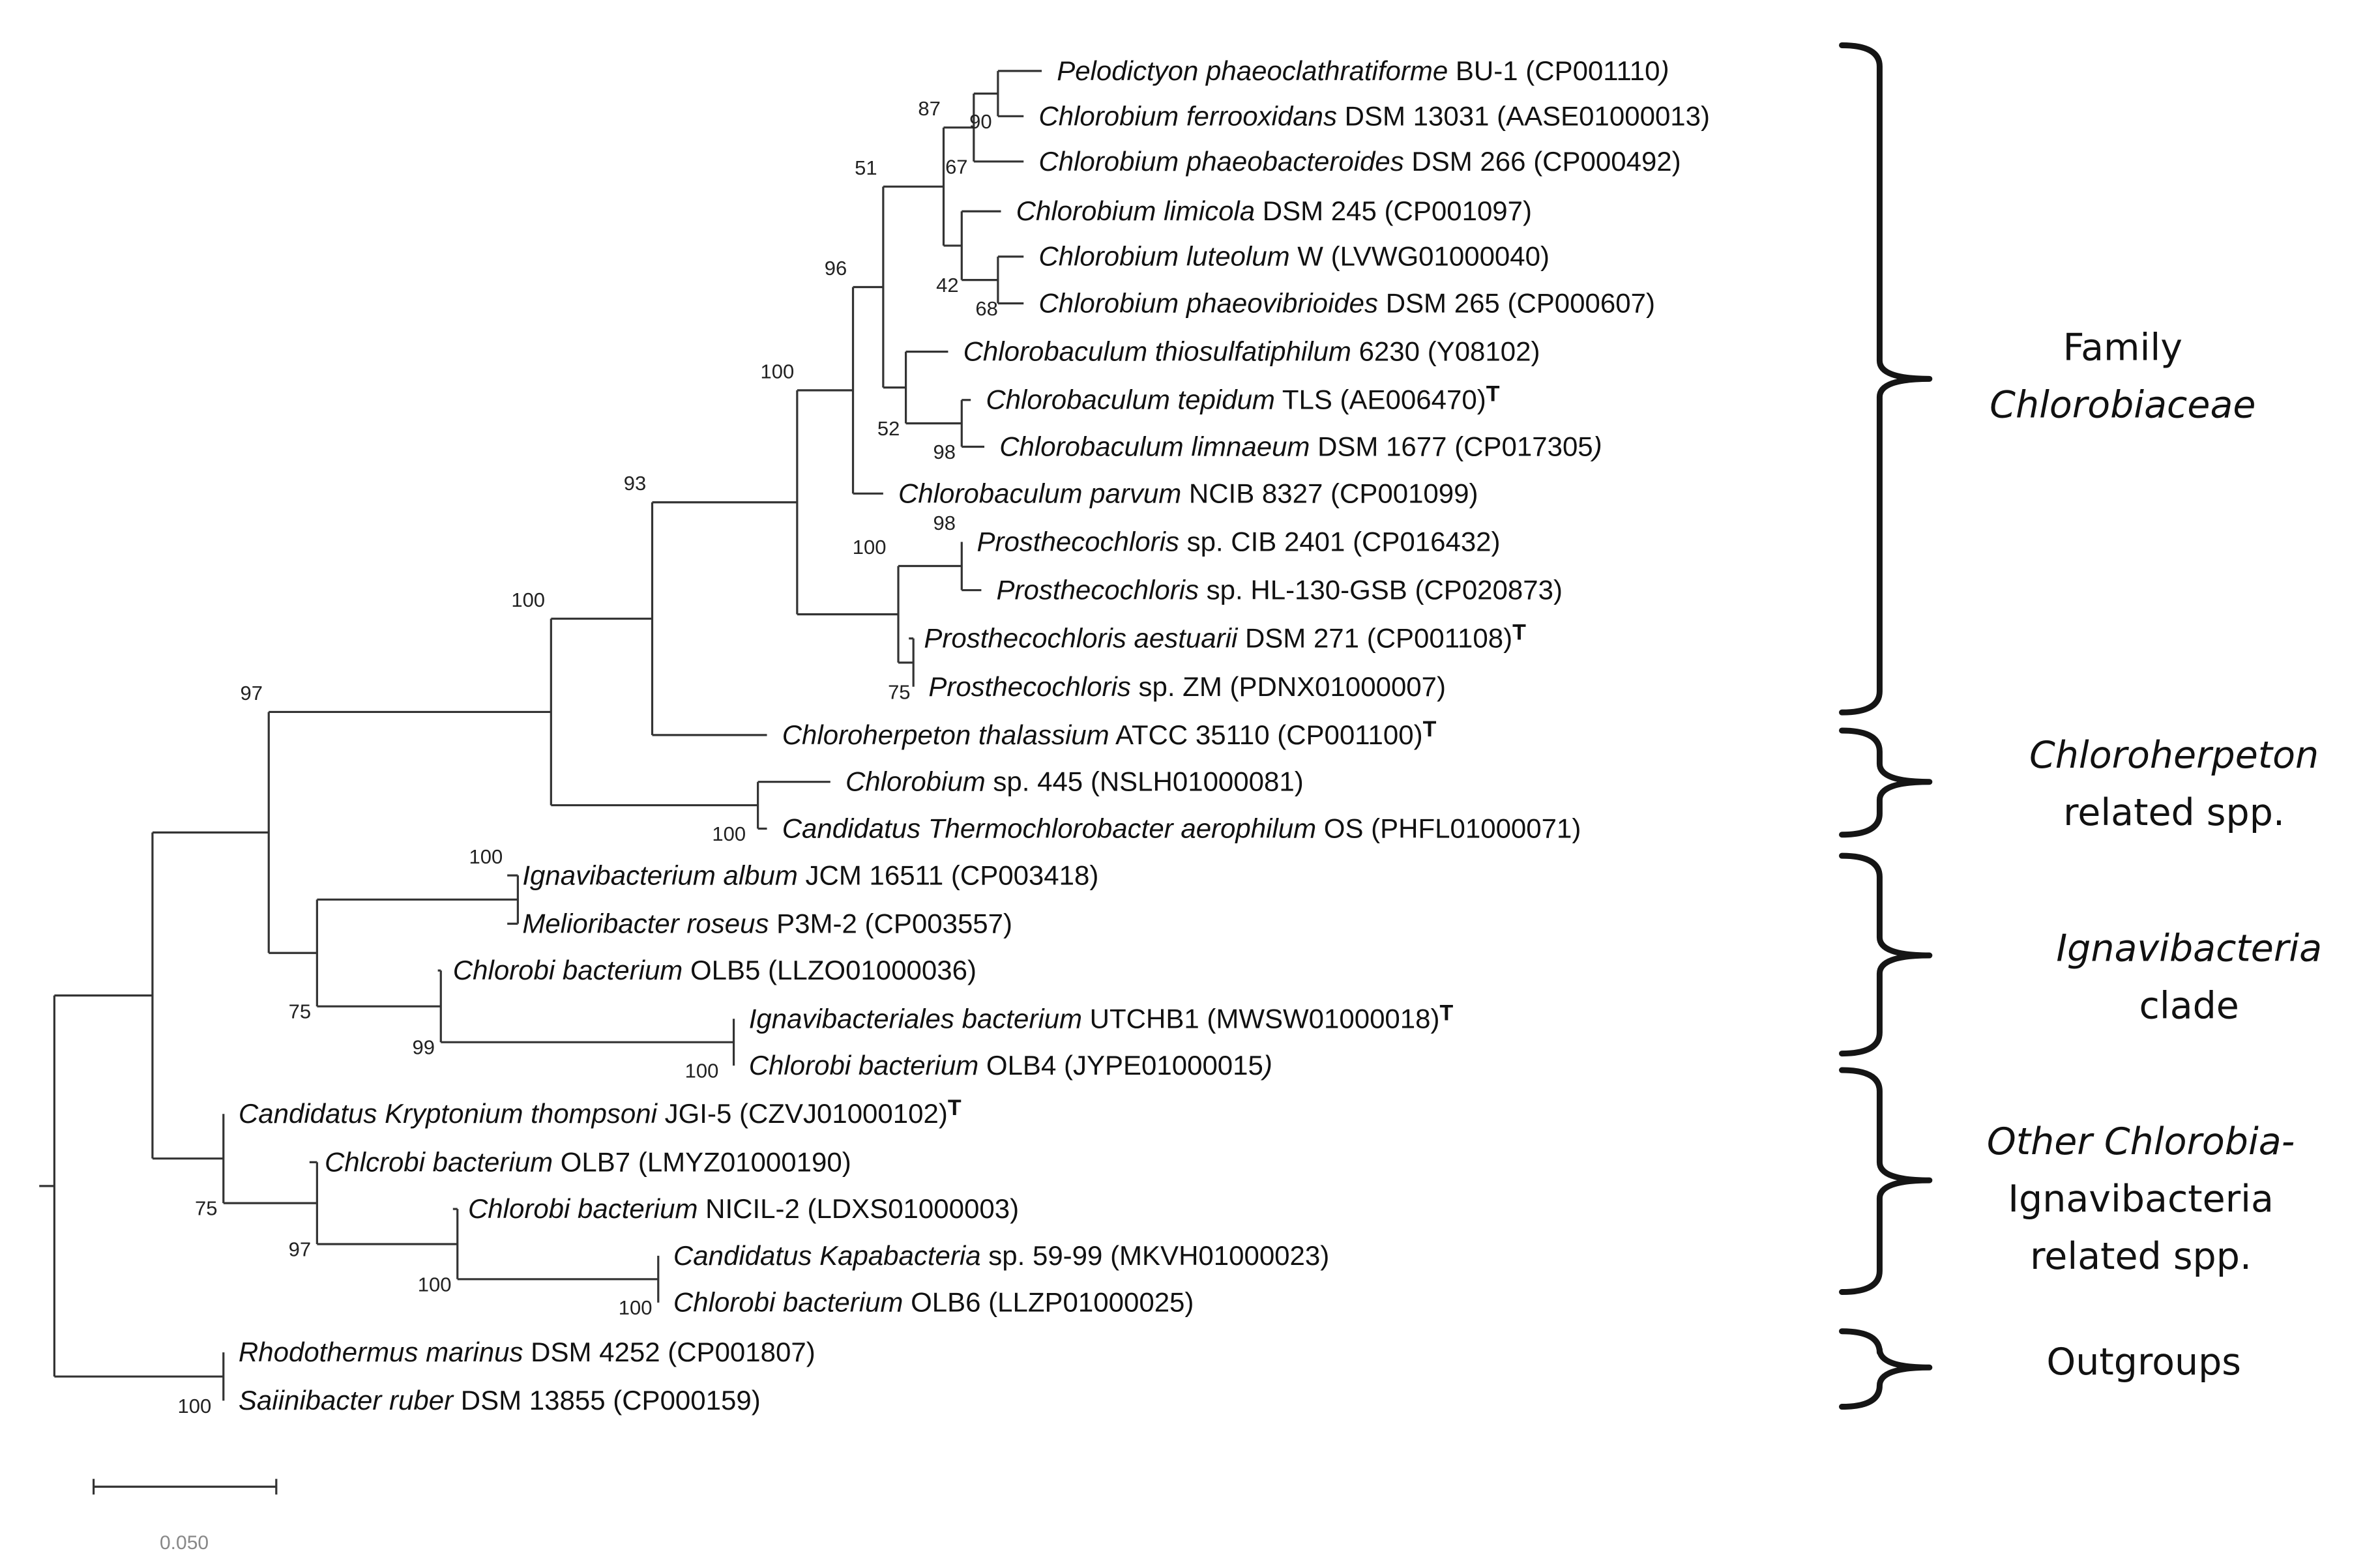 This screenshot has width=2365, height=1568. I want to click on taxon-label: Chlorobium sp. 445 (NSLH01000081), so click(1074, 781).